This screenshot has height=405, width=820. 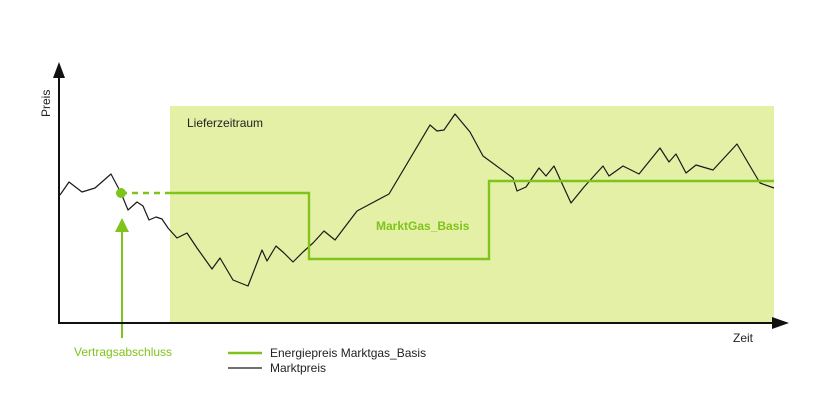 I want to click on legend-label-market-price: Marktpreis, so click(x=298, y=368).